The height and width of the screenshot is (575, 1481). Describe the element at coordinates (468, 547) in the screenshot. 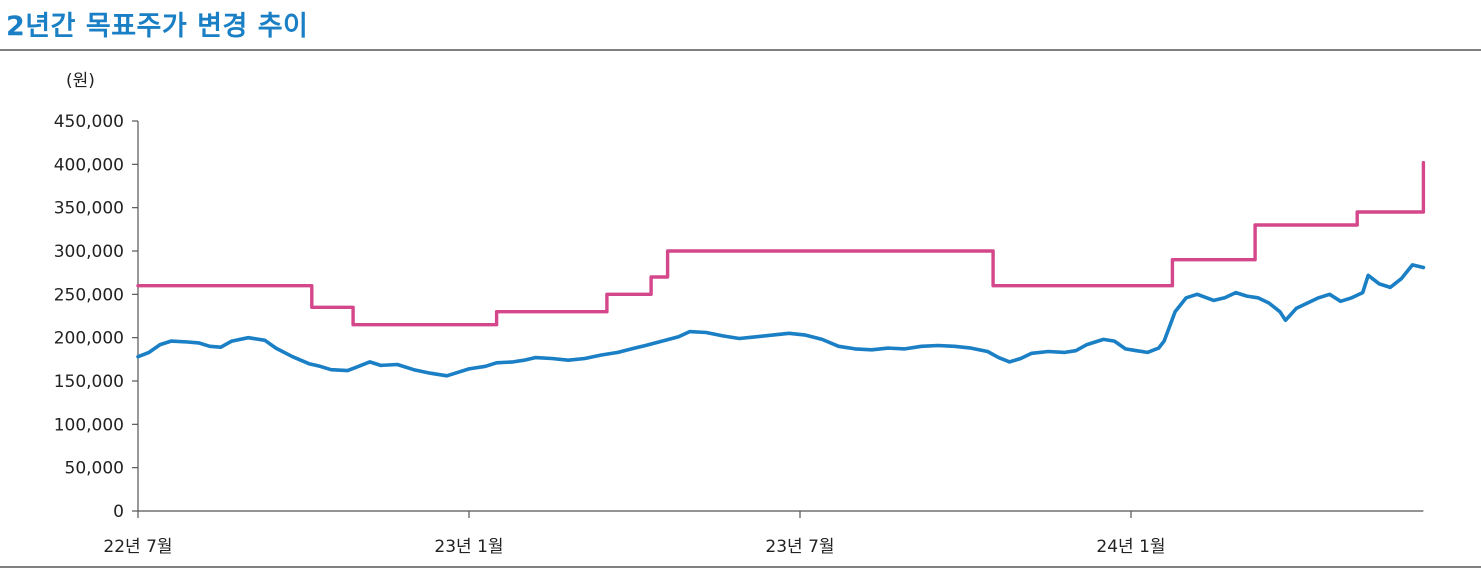

I see `x-tick-label: 23년 1월` at that location.